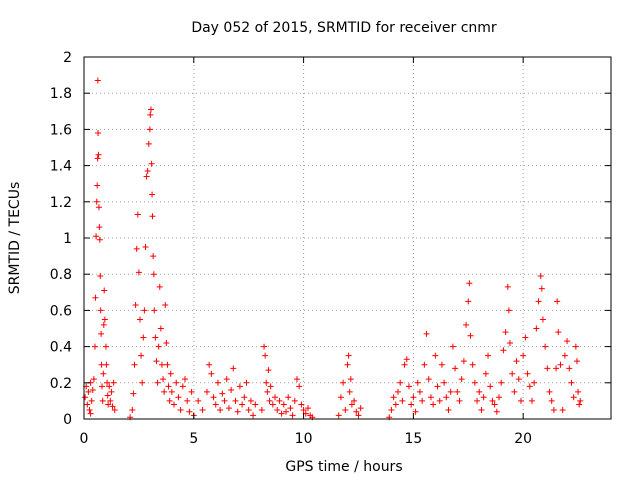 Image resolution: width=640 pixels, height=480 pixels. I want to click on x-tick-labels: 0 5 10 15 20, so click(306, 439).